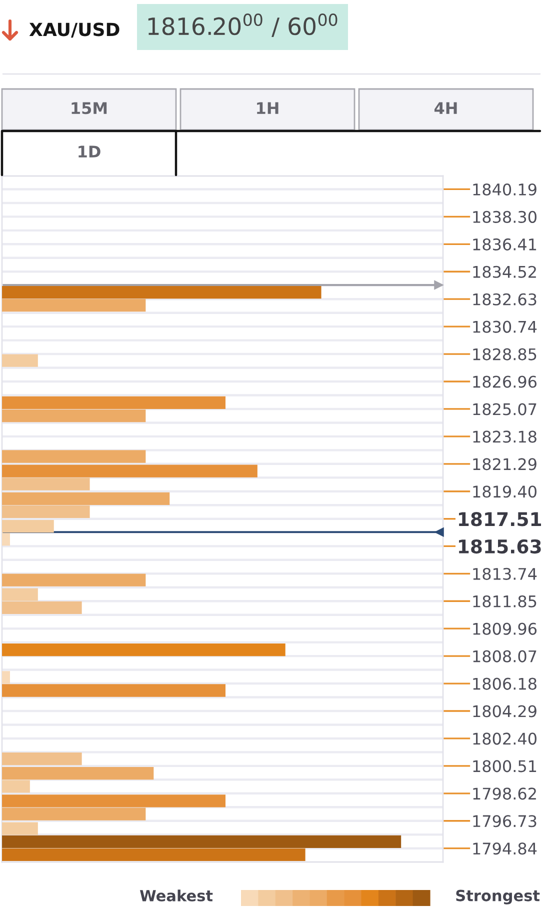  I want to click on y-tick-label: 1838.30, so click(504, 216).